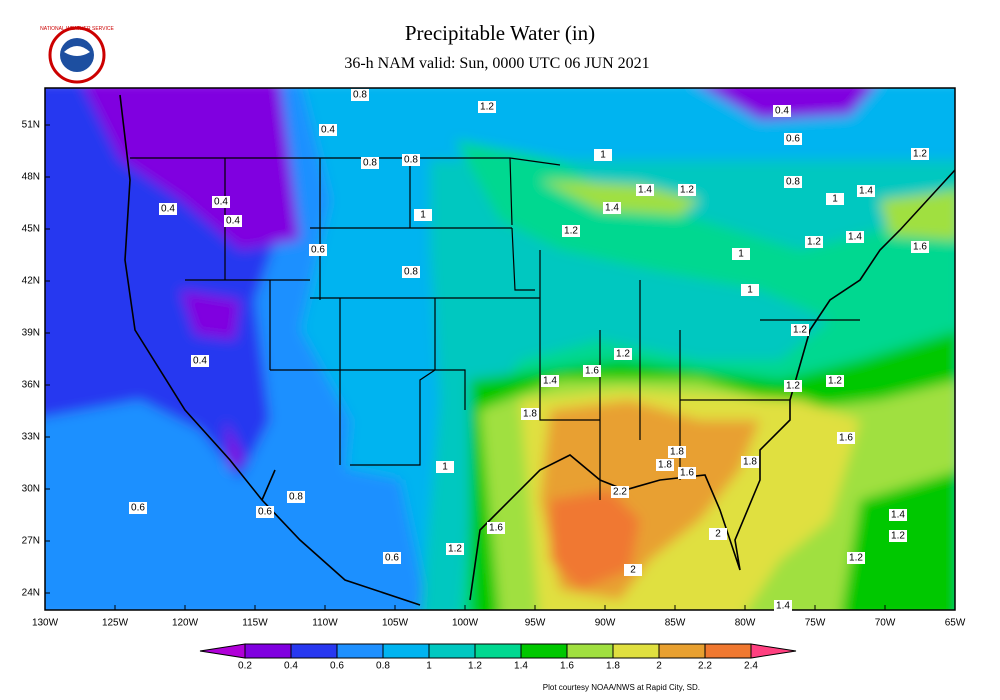 The height and width of the screenshot is (700, 1000). Describe the element at coordinates (245, 666) in the screenshot. I see `colorbar-label: 0.2` at that location.